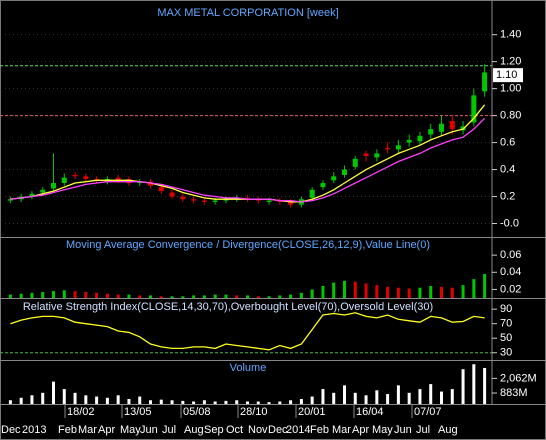  I want to click on y-tick-label: 2,062M, so click(518, 378).